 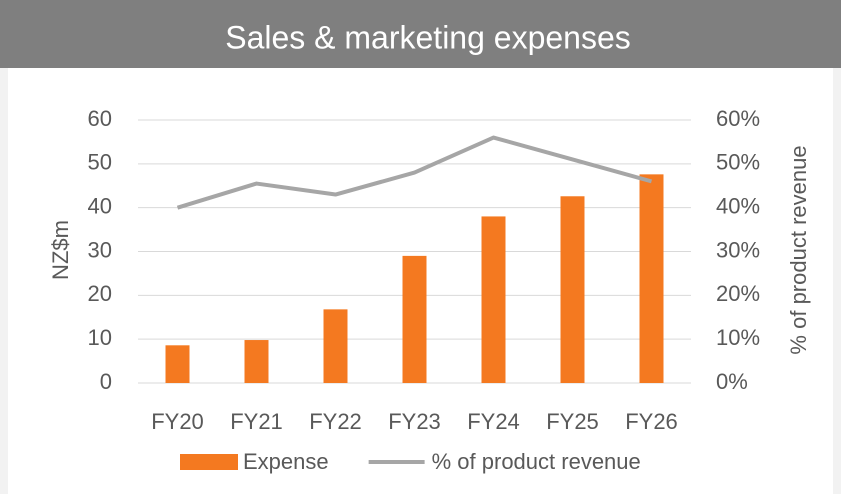 What do you see at coordinates (286, 461) in the screenshot?
I see `legend-label: Expense` at bounding box center [286, 461].